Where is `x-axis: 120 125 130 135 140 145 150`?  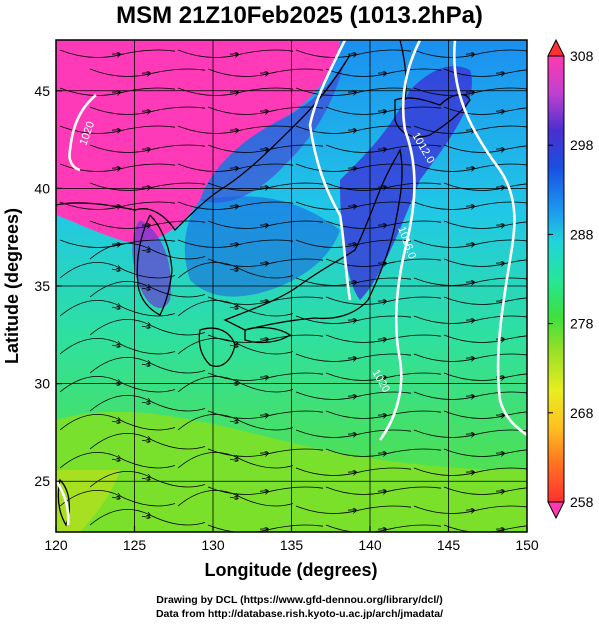 x-axis: 120 125 130 135 140 145 150 is located at coordinates (291, 539).